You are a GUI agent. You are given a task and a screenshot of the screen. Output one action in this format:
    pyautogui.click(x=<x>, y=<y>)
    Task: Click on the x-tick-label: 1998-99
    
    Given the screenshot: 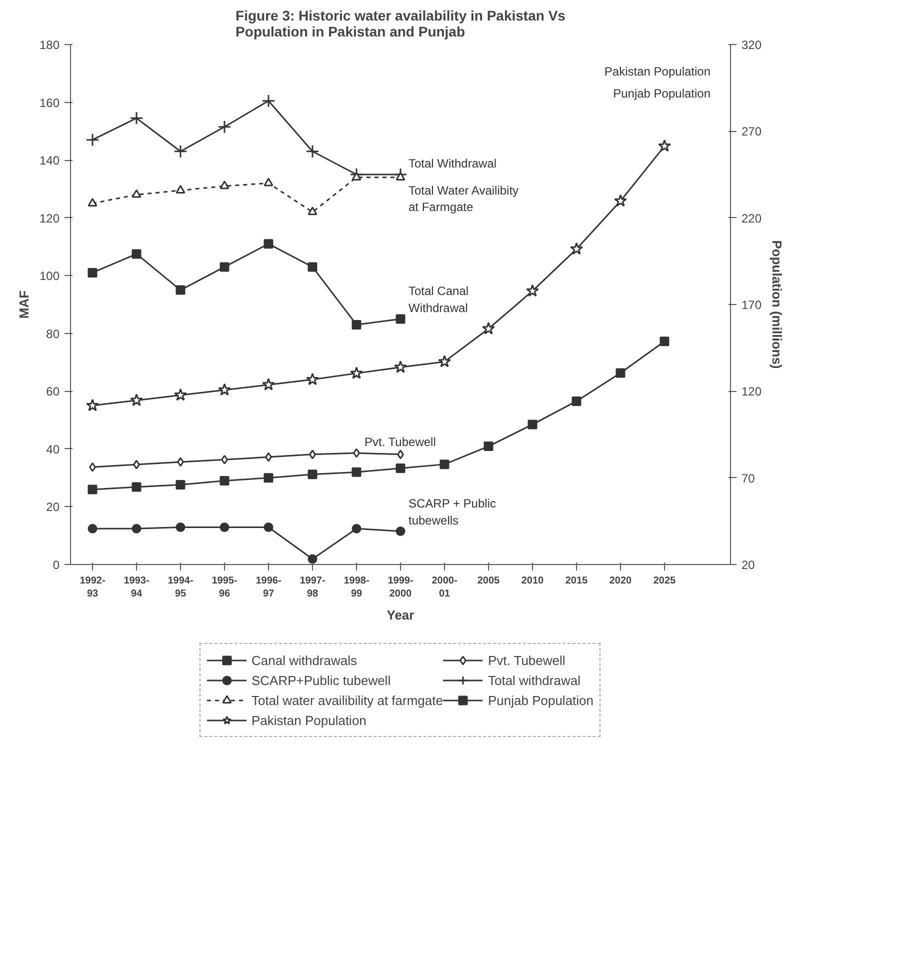 What is the action you would take?
    pyautogui.click(x=357, y=588)
    